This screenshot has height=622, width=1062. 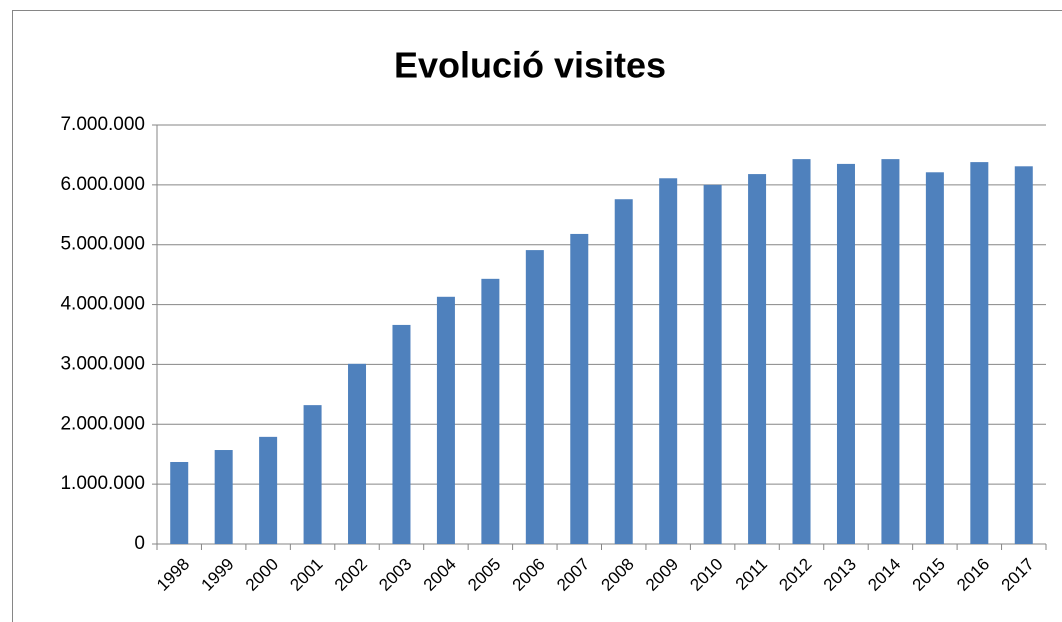 What do you see at coordinates (102, 184) in the screenshot?
I see `y-tick-label: 6.000.000` at bounding box center [102, 184].